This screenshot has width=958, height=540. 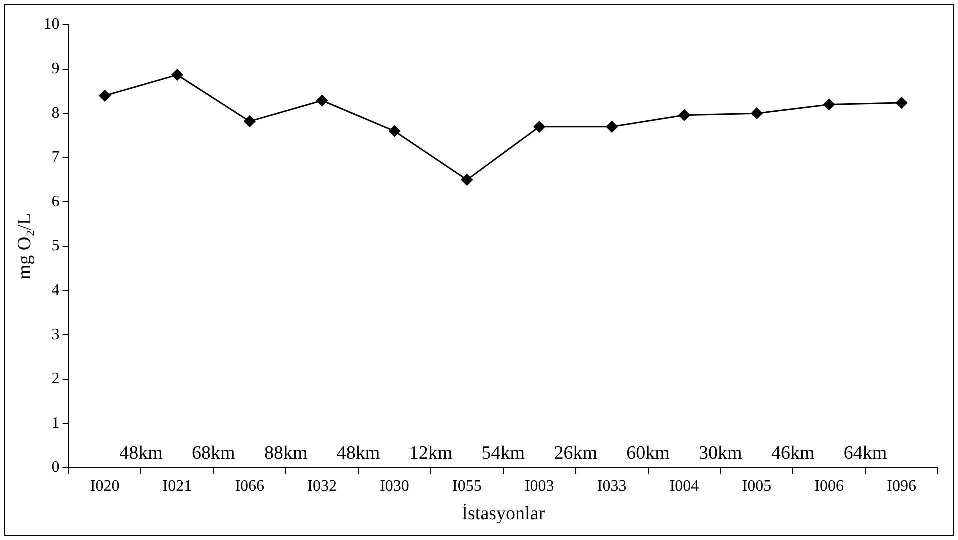 What do you see at coordinates (576, 453) in the screenshot?
I see `annotation: 26km` at bounding box center [576, 453].